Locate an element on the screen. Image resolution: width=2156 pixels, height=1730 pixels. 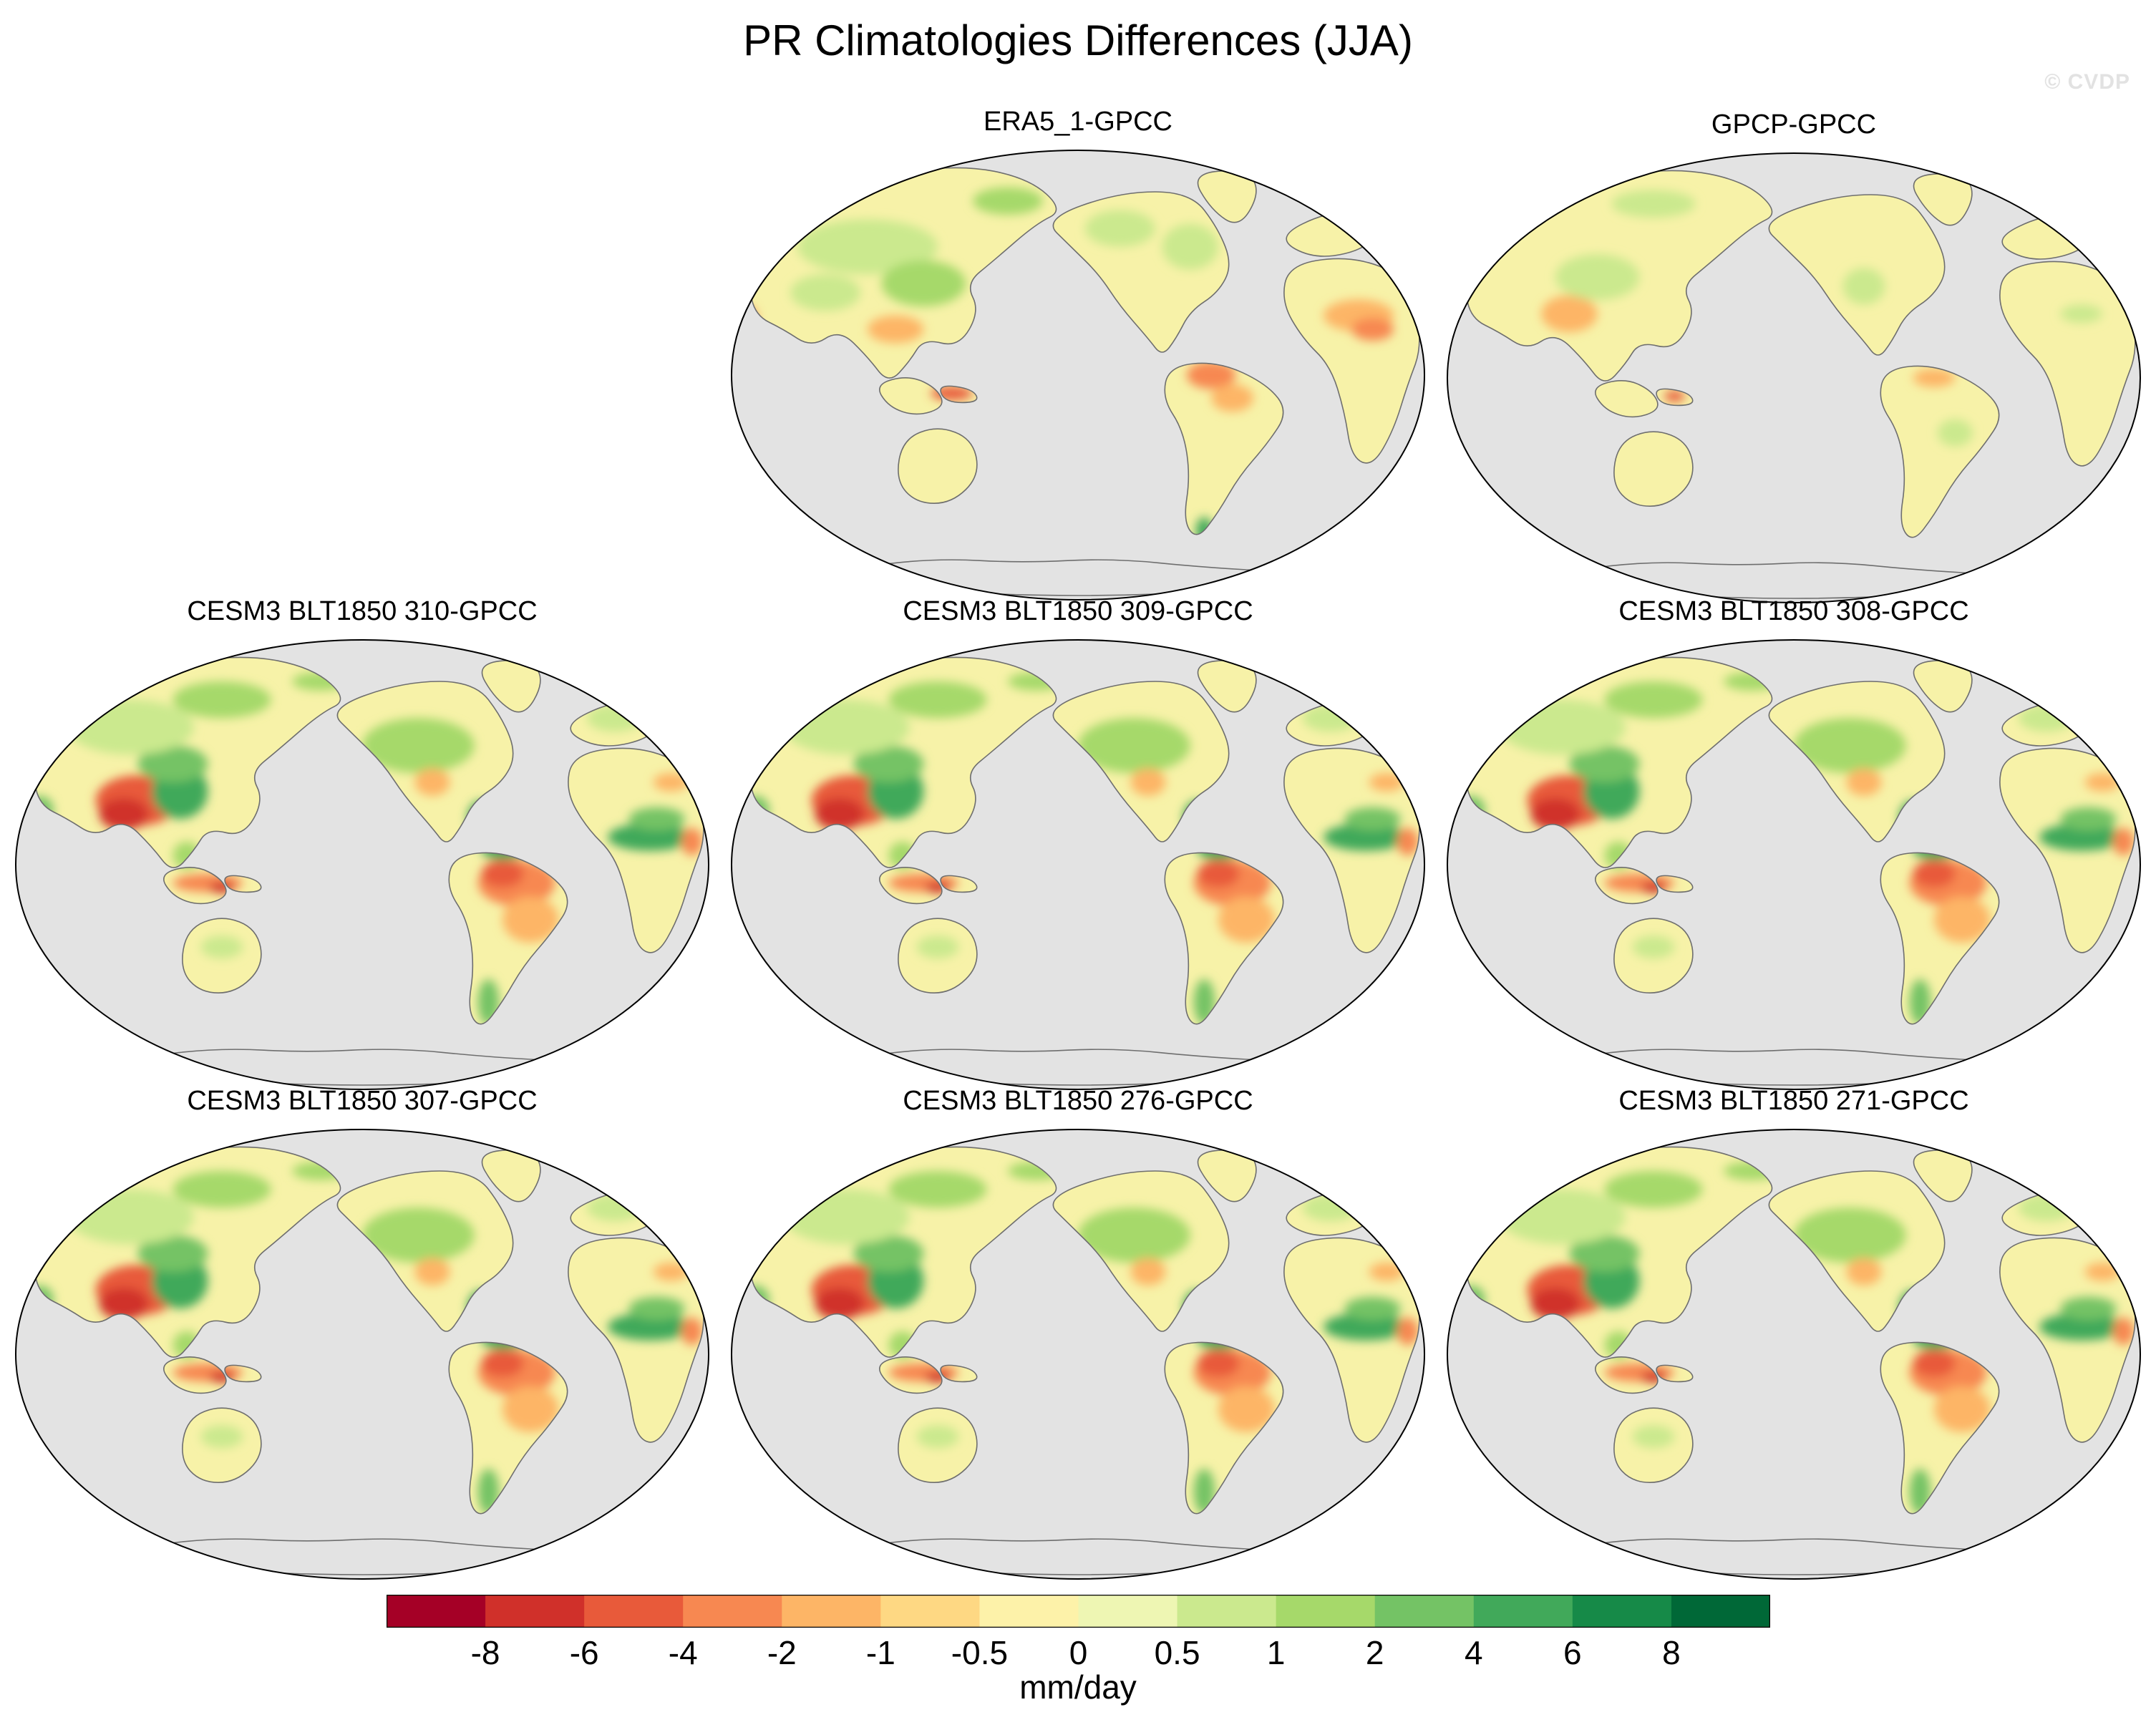
watermark: © CVDP is located at coordinates (2087, 82).